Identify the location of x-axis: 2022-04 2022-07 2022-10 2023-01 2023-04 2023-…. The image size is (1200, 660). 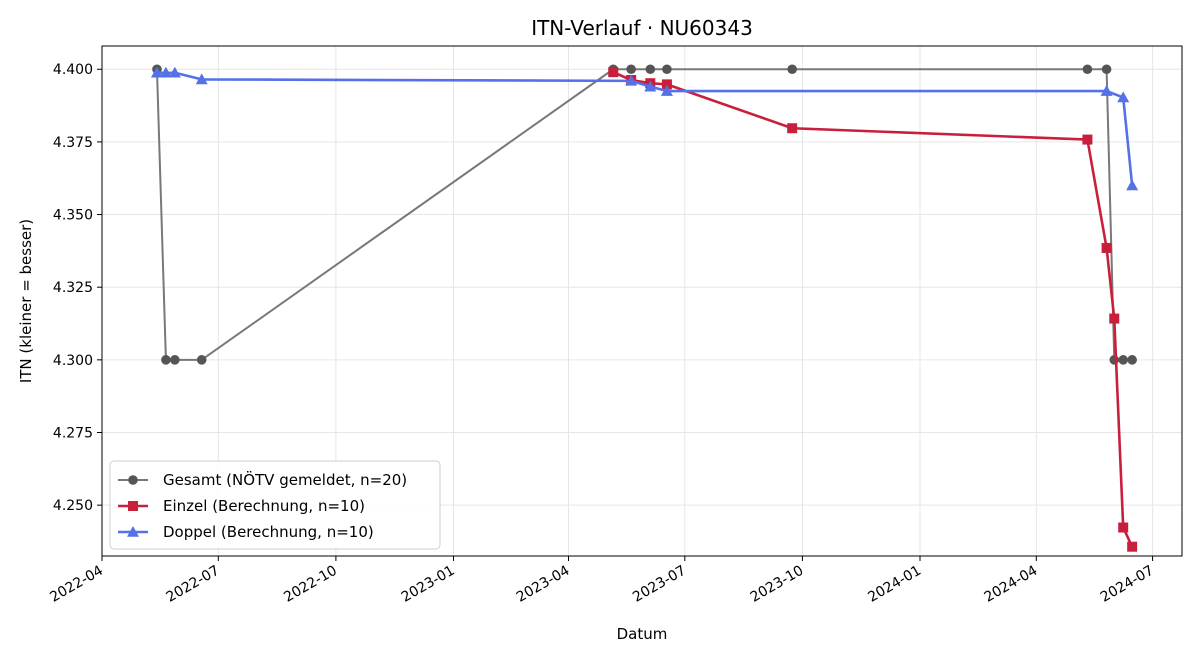
(602, 581).